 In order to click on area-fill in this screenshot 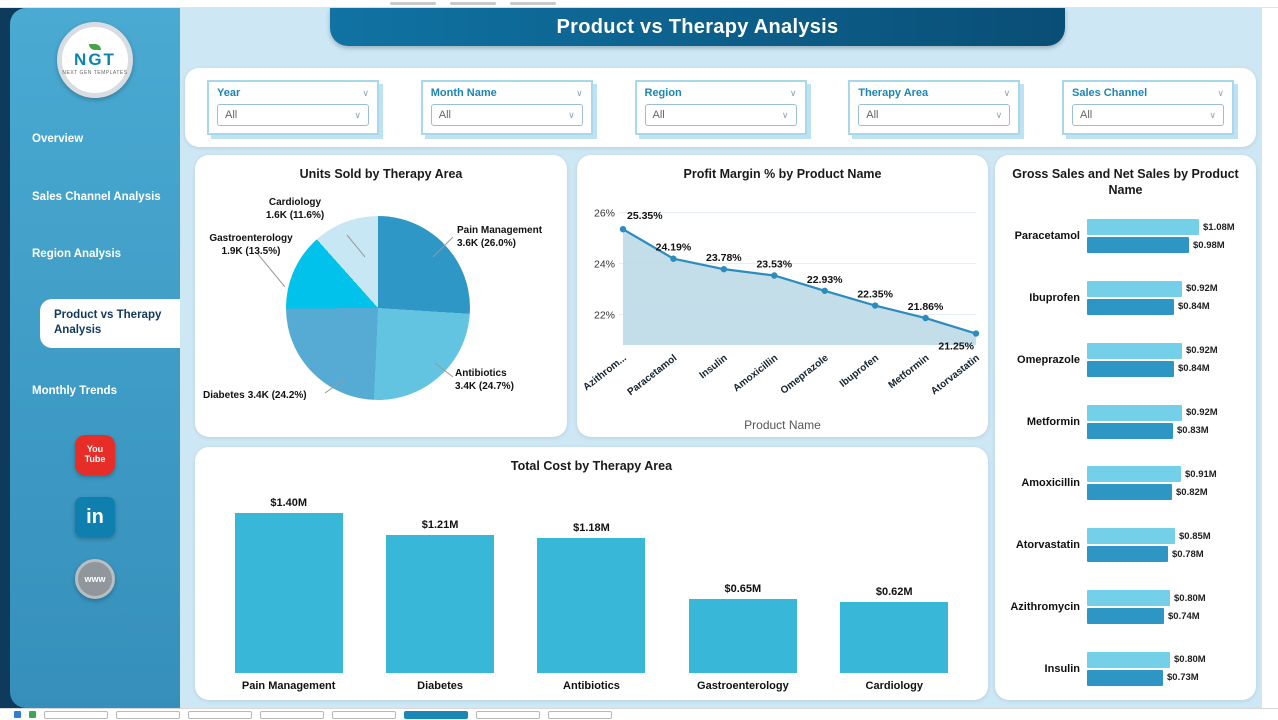, I will do `click(799, 287)`.